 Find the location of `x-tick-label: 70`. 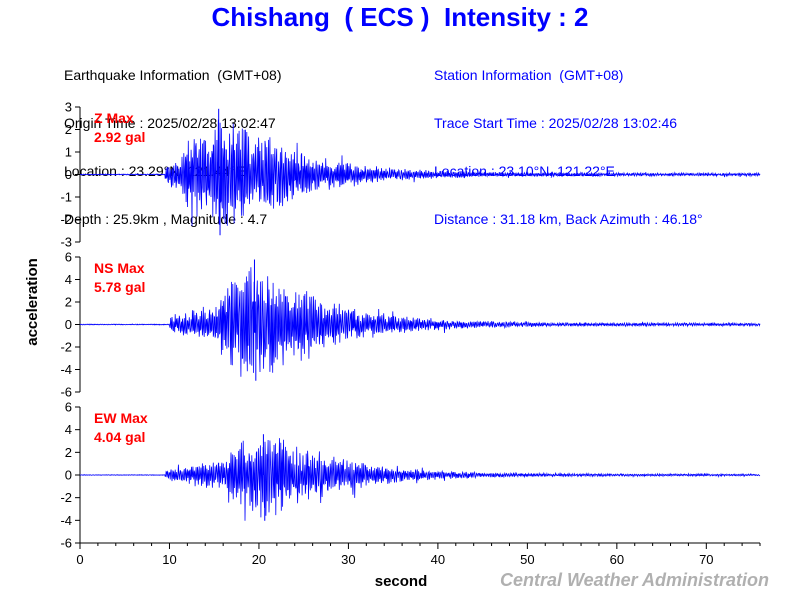

x-tick-label: 70 is located at coordinates (706, 559).